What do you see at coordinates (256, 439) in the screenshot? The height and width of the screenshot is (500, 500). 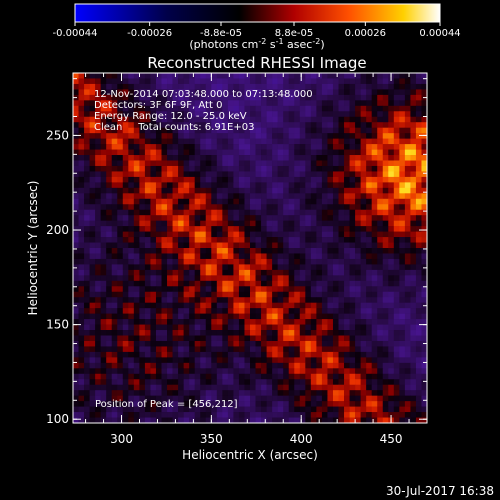 I see `x-tick-labels: 300 350 400 450` at bounding box center [256, 439].